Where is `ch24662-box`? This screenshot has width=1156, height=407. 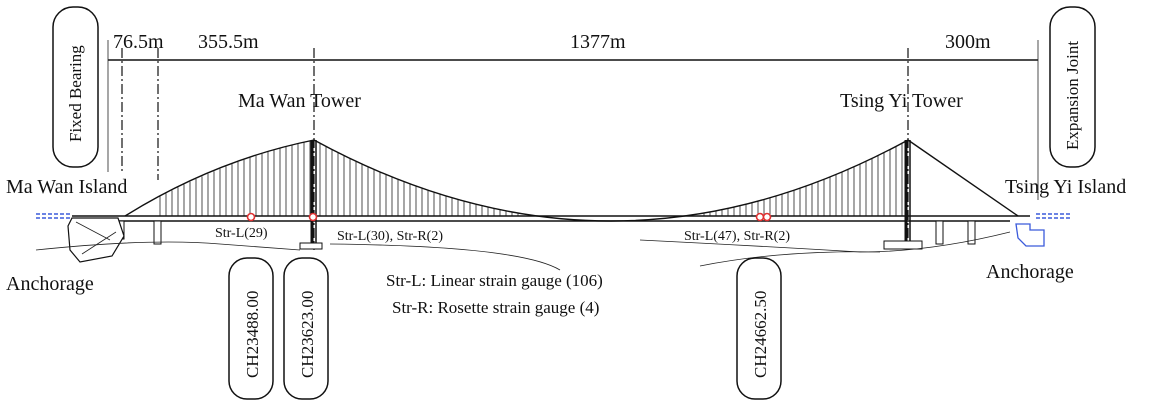
ch24662-box is located at coordinates (759, 328).